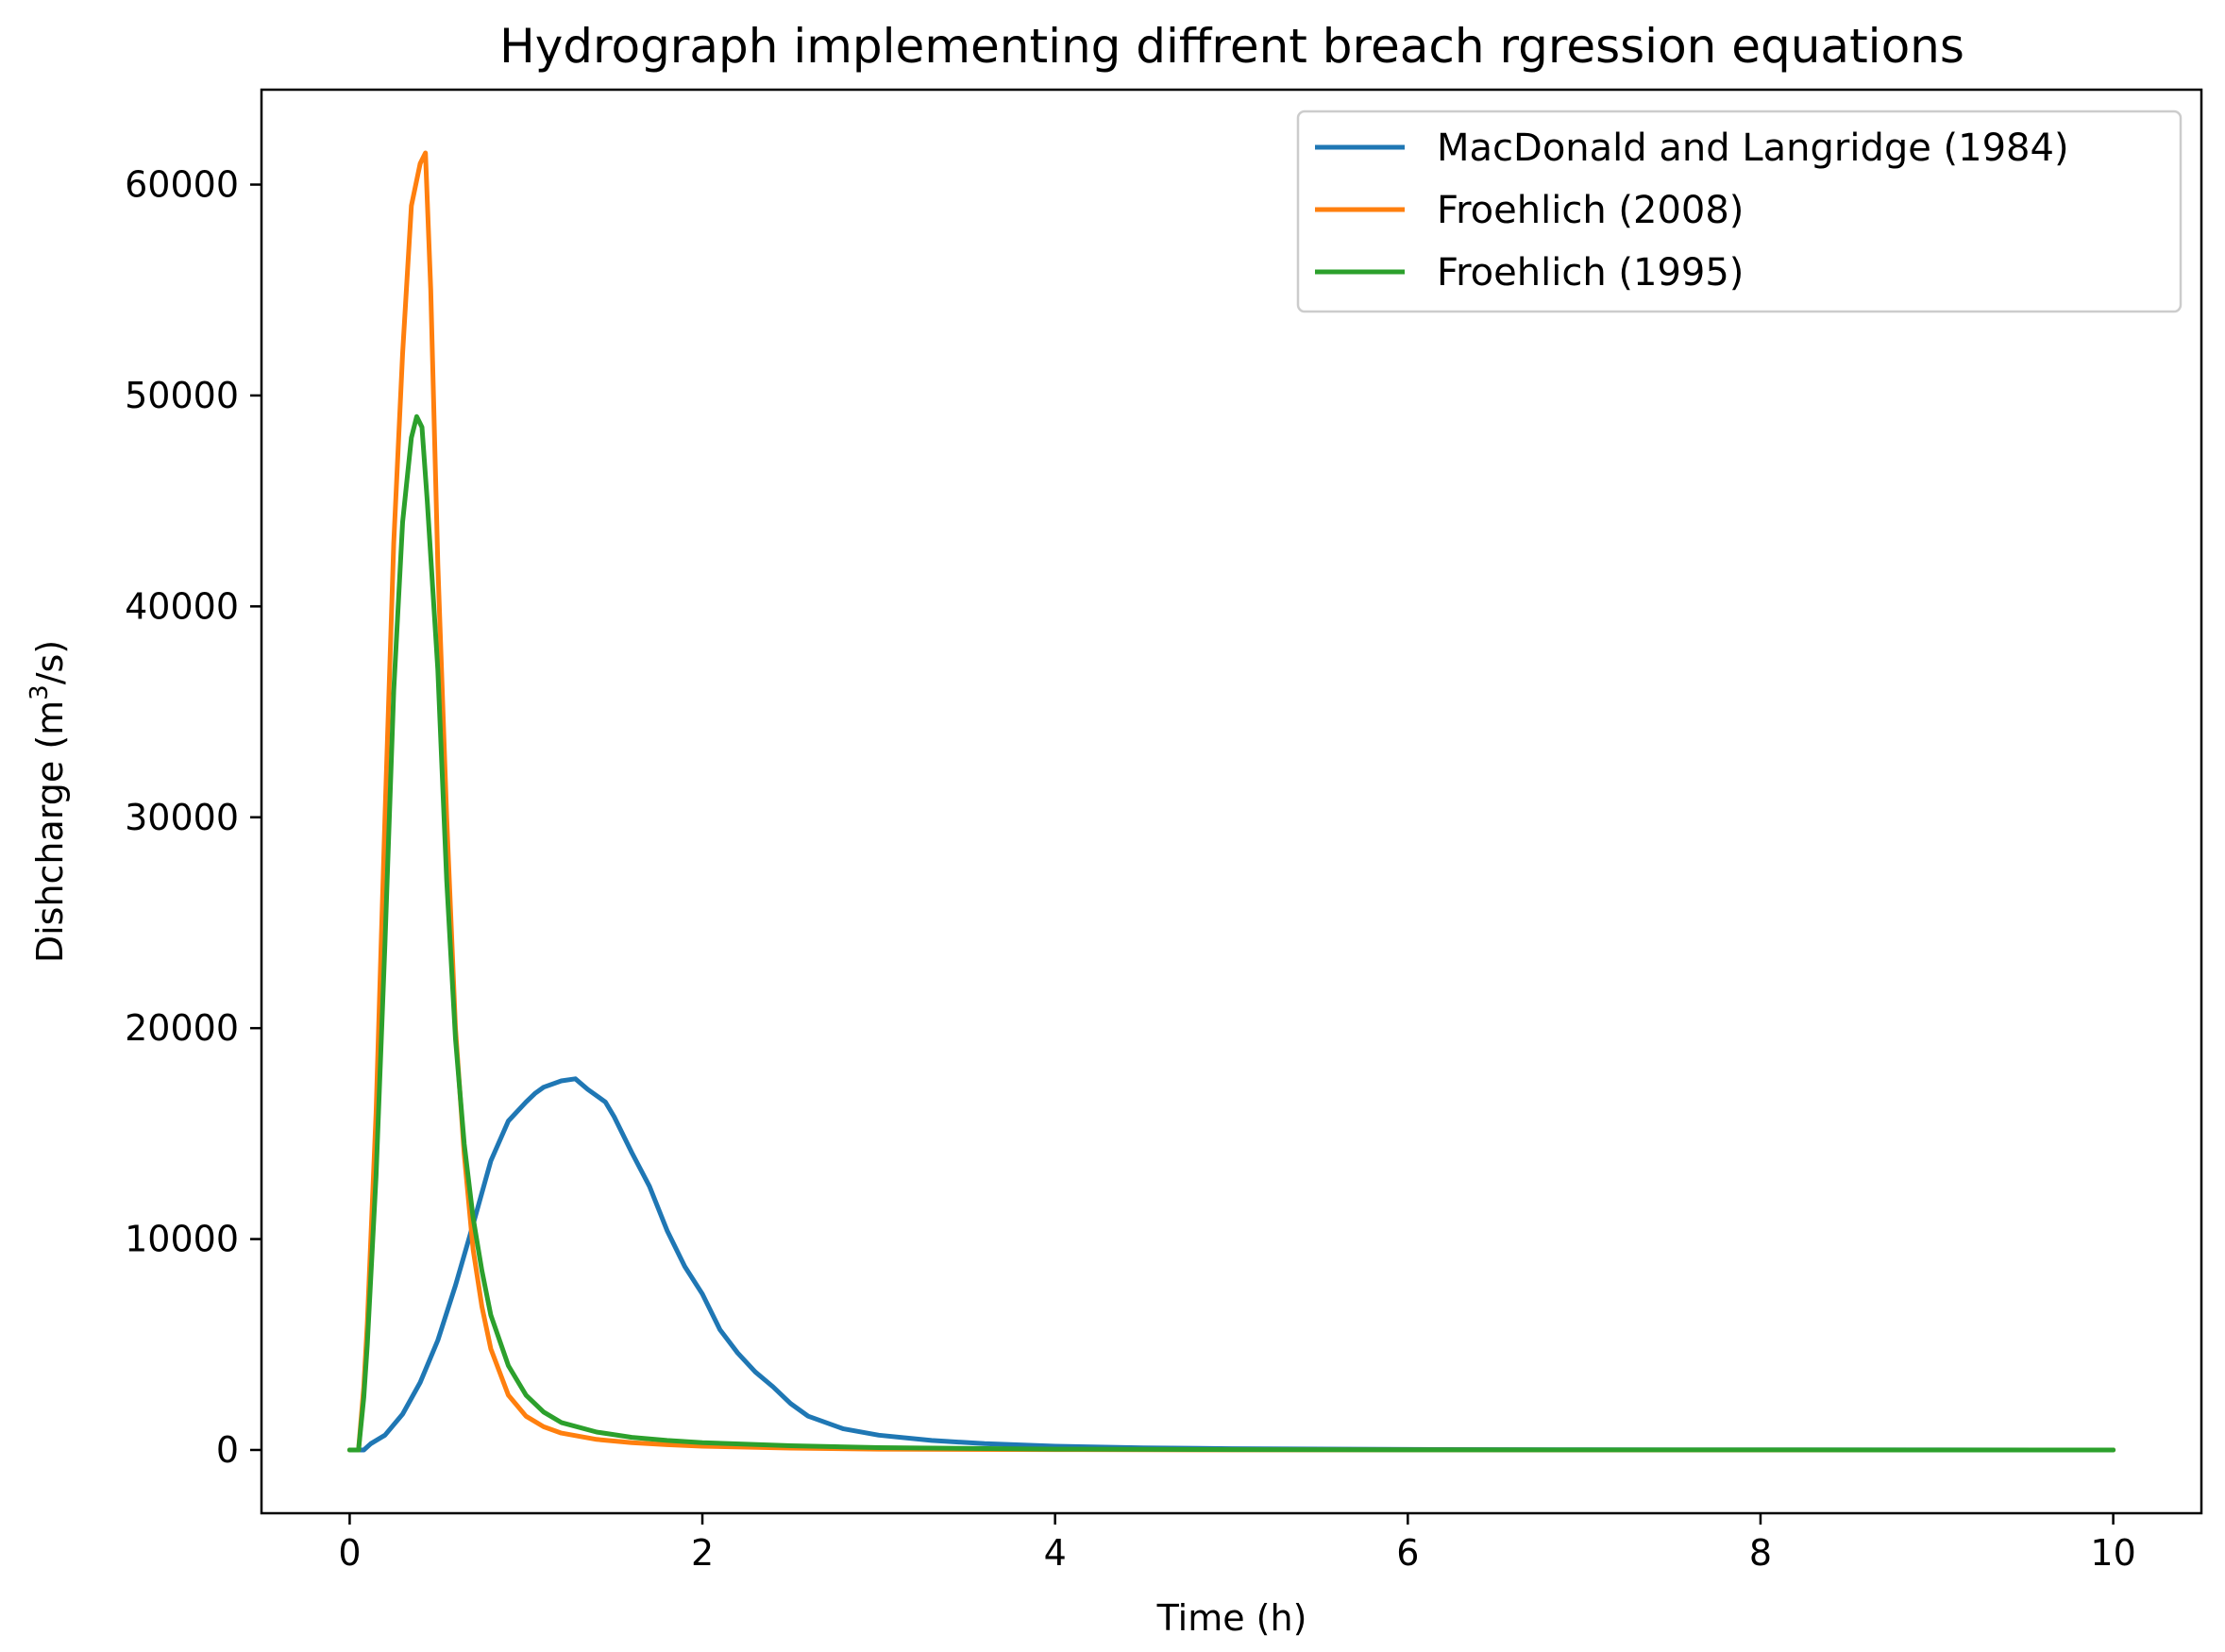 This screenshot has height=1652, width=2225. Describe the element at coordinates (1237, 1543) in the screenshot. I see `x-ticks: 0 2 4 6 8 10` at that location.